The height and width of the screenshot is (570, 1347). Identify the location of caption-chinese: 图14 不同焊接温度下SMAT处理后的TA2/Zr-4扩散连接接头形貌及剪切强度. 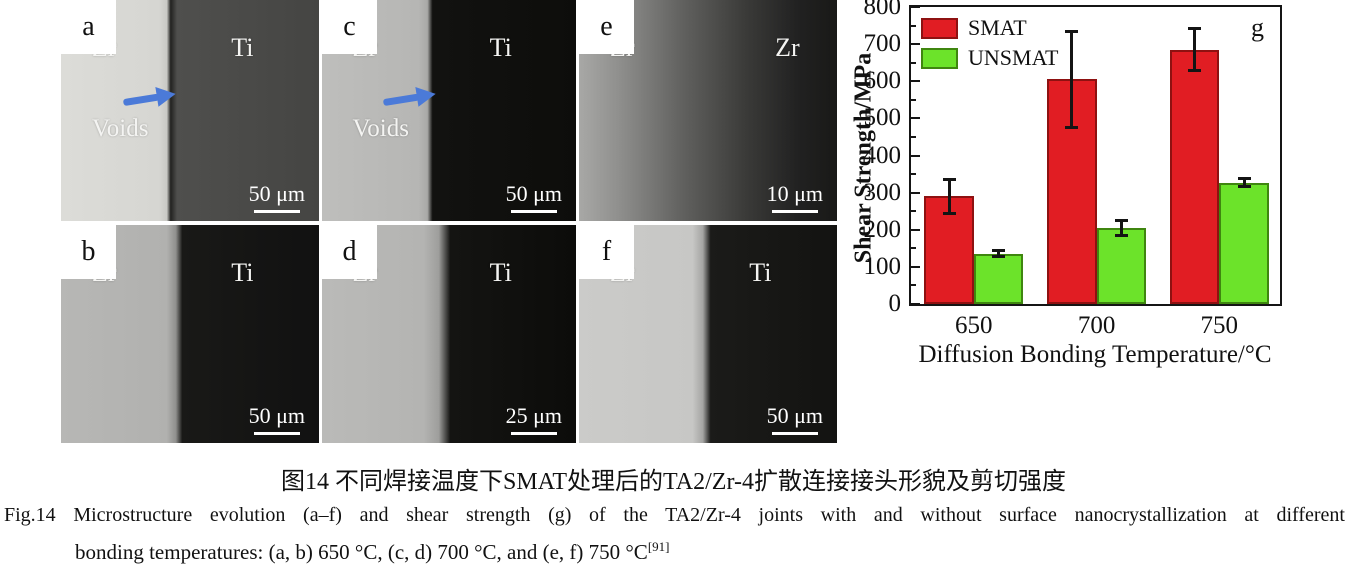
(673, 482).